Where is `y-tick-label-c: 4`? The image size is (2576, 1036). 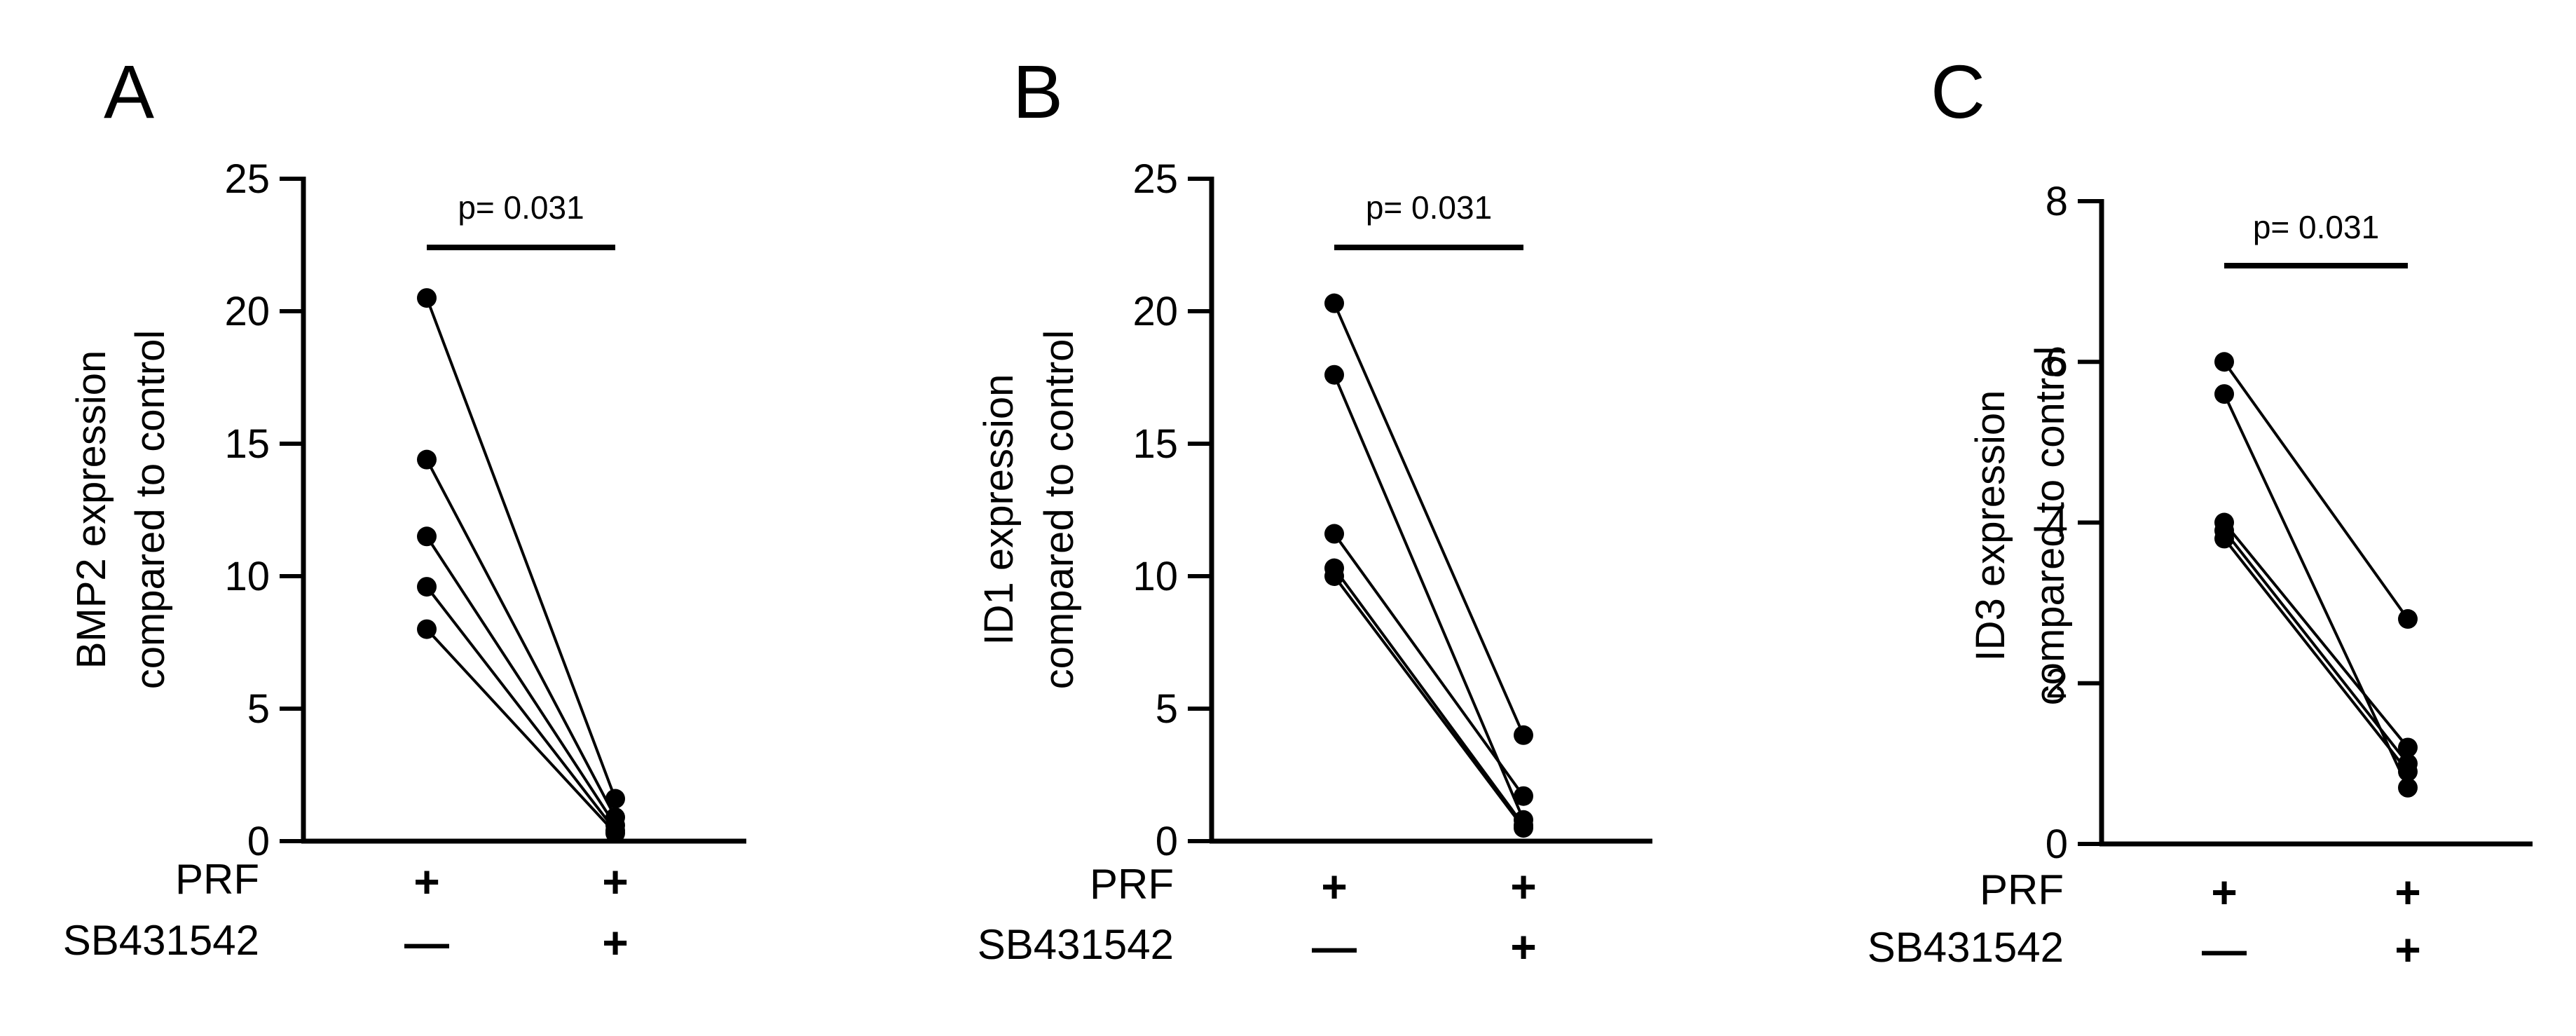
y-tick-label-c: 4 is located at coordinates (2057, 523).